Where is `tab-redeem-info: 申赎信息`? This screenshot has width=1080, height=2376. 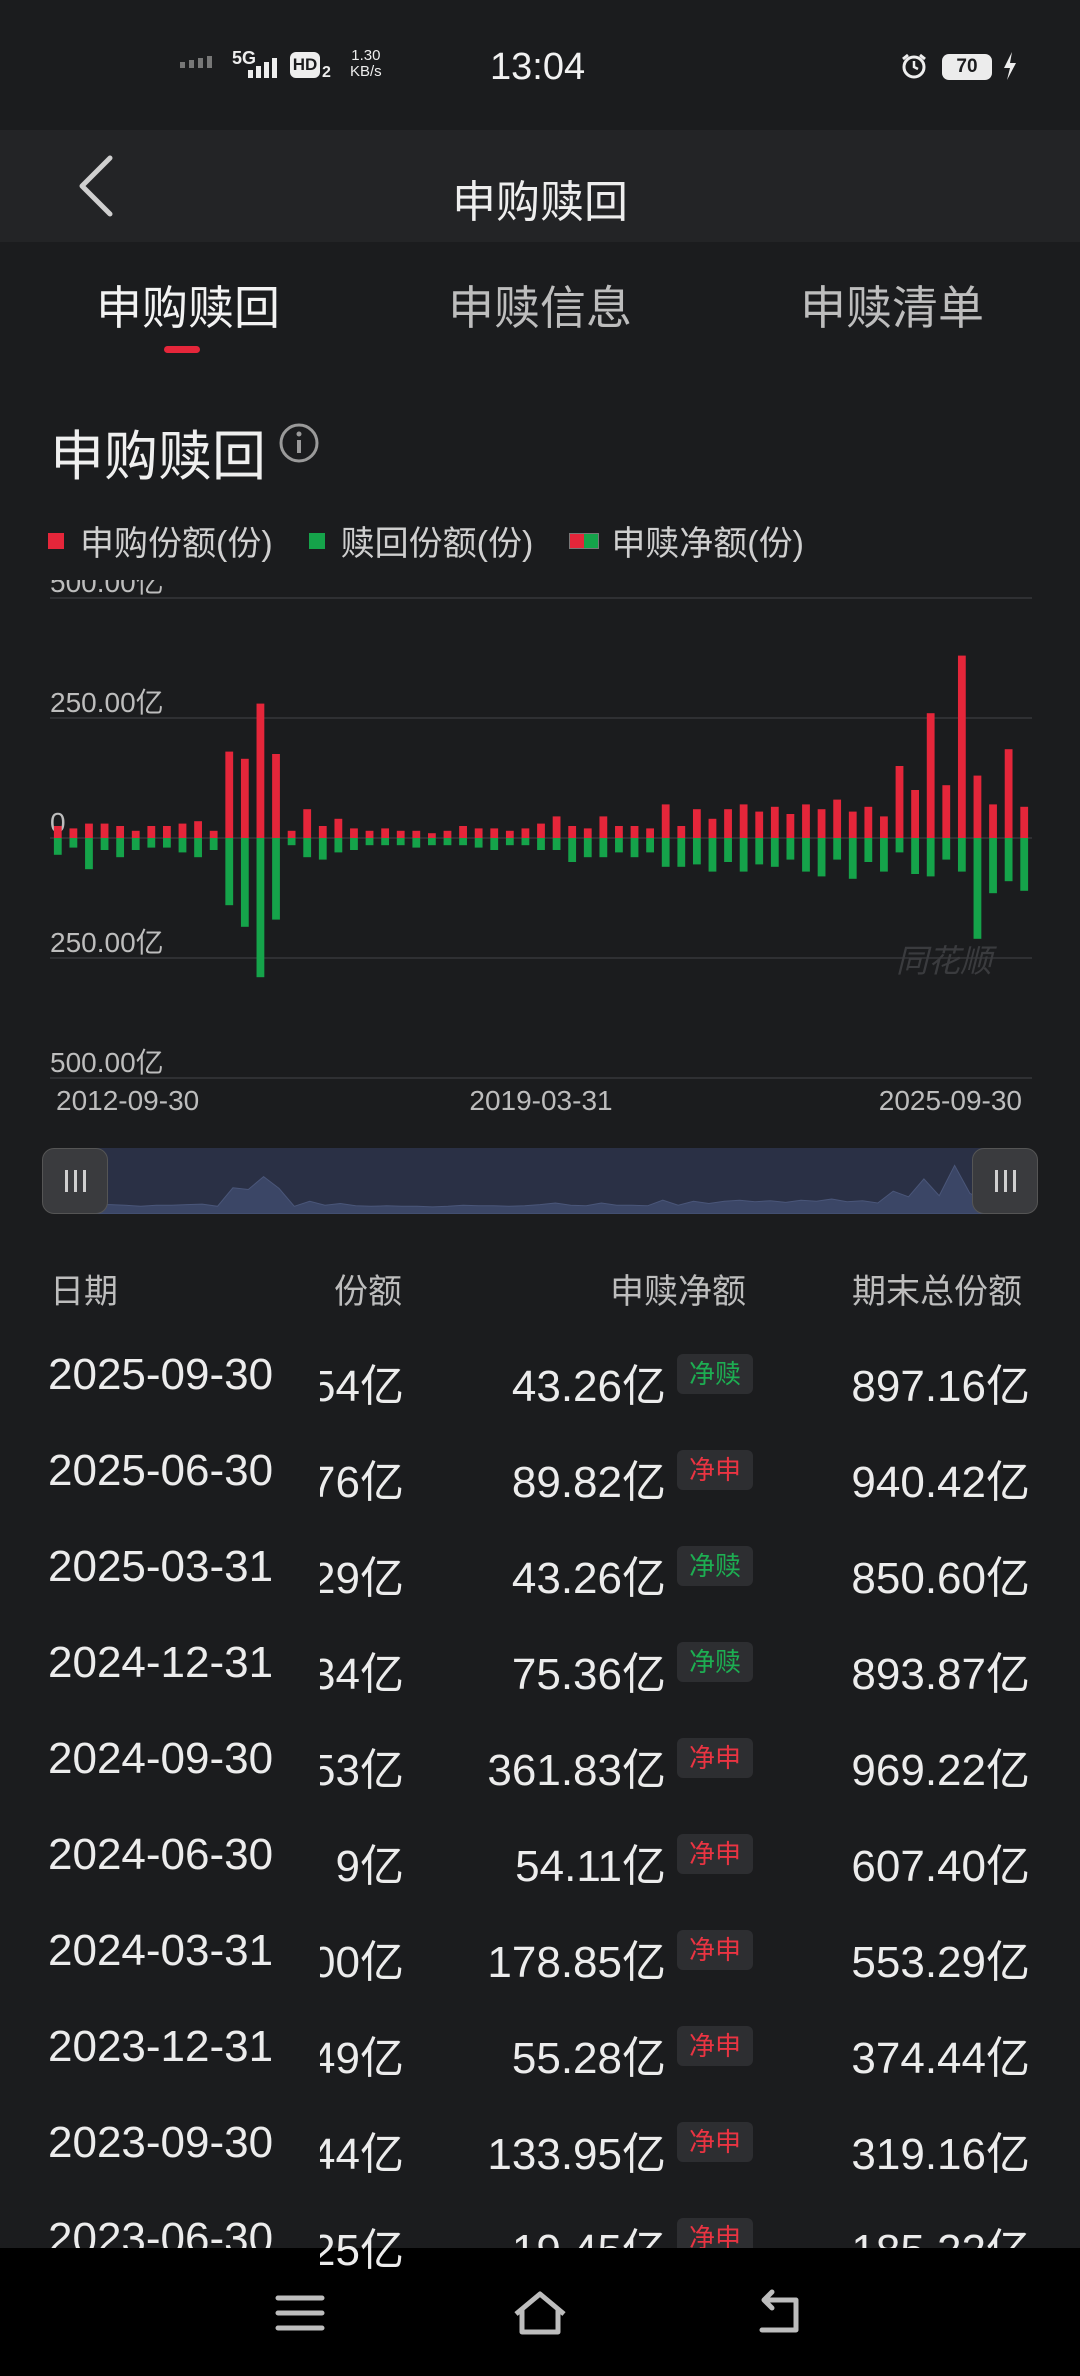 tab-redeem-info: 申赎信息 is located at coordinates (540, 308).